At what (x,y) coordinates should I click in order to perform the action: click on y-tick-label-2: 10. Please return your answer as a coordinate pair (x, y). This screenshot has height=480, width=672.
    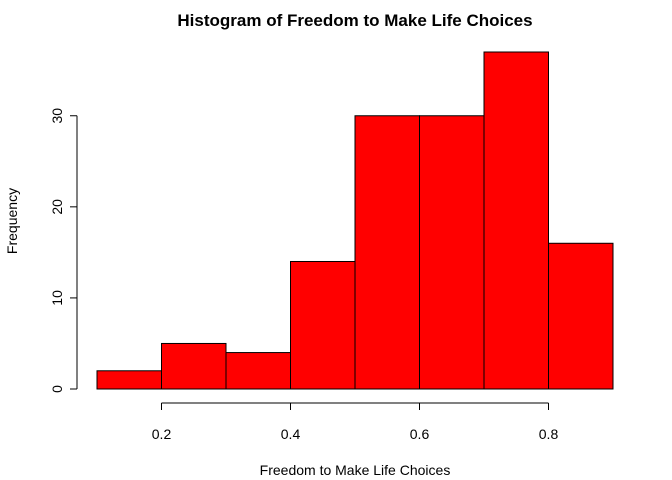
    Looking at the image, I should click on (57, 298).